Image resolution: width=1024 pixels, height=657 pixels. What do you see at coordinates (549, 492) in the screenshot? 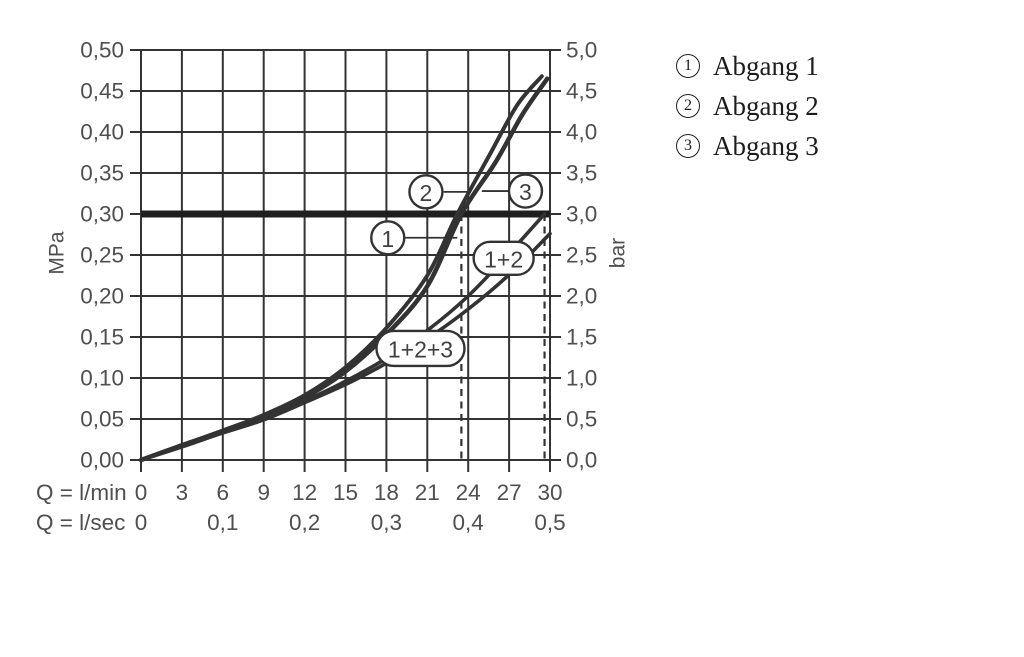
I see `lmin-tick-label: 30` at bounding box center [549, 492].